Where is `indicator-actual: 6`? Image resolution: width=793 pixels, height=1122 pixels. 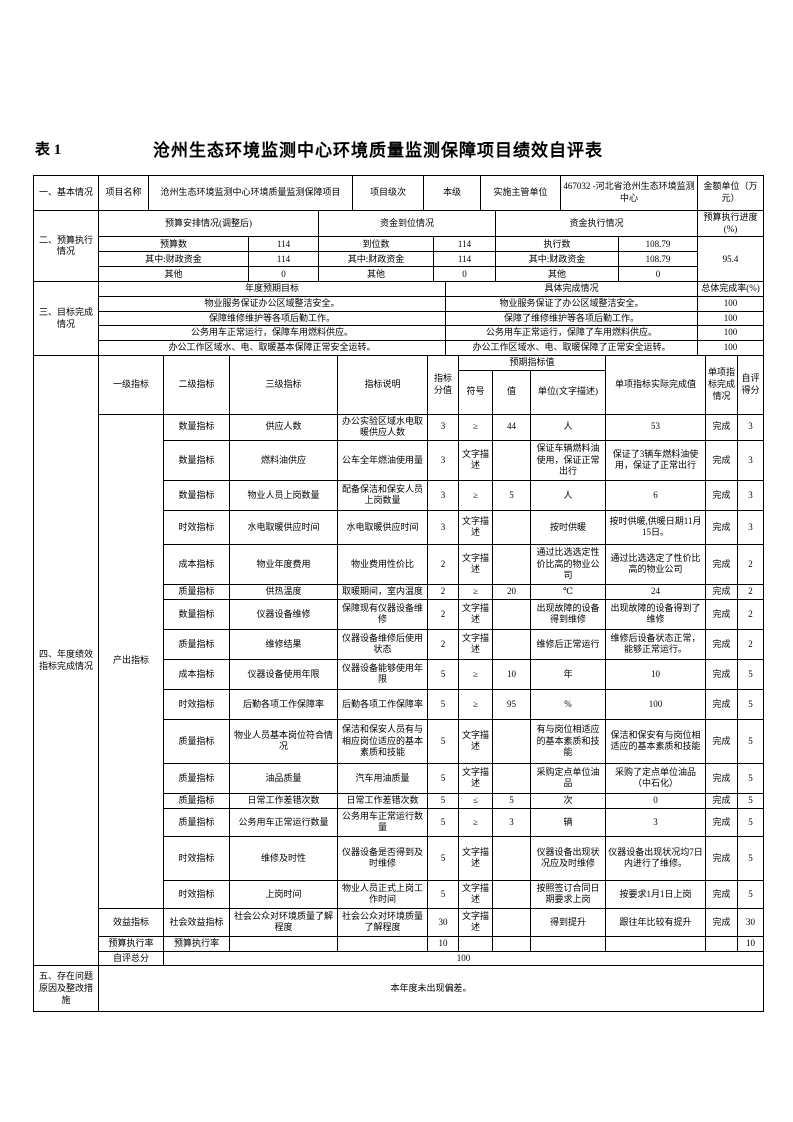 indicator-actual: 6 is located at coordinates (655, 495).